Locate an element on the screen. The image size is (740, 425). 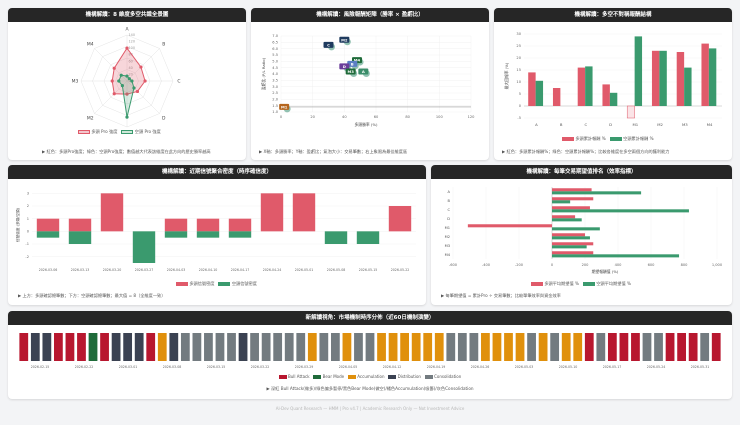
expect-xtick: 1,000 is located at coordinates (717, 265).